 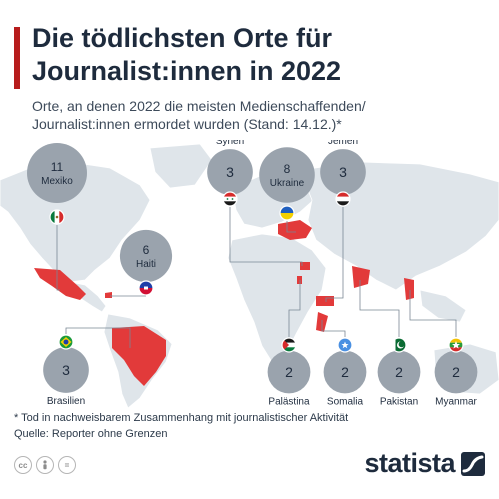 I want to click on southeast-asia-shape, so click(x=443, y=306).